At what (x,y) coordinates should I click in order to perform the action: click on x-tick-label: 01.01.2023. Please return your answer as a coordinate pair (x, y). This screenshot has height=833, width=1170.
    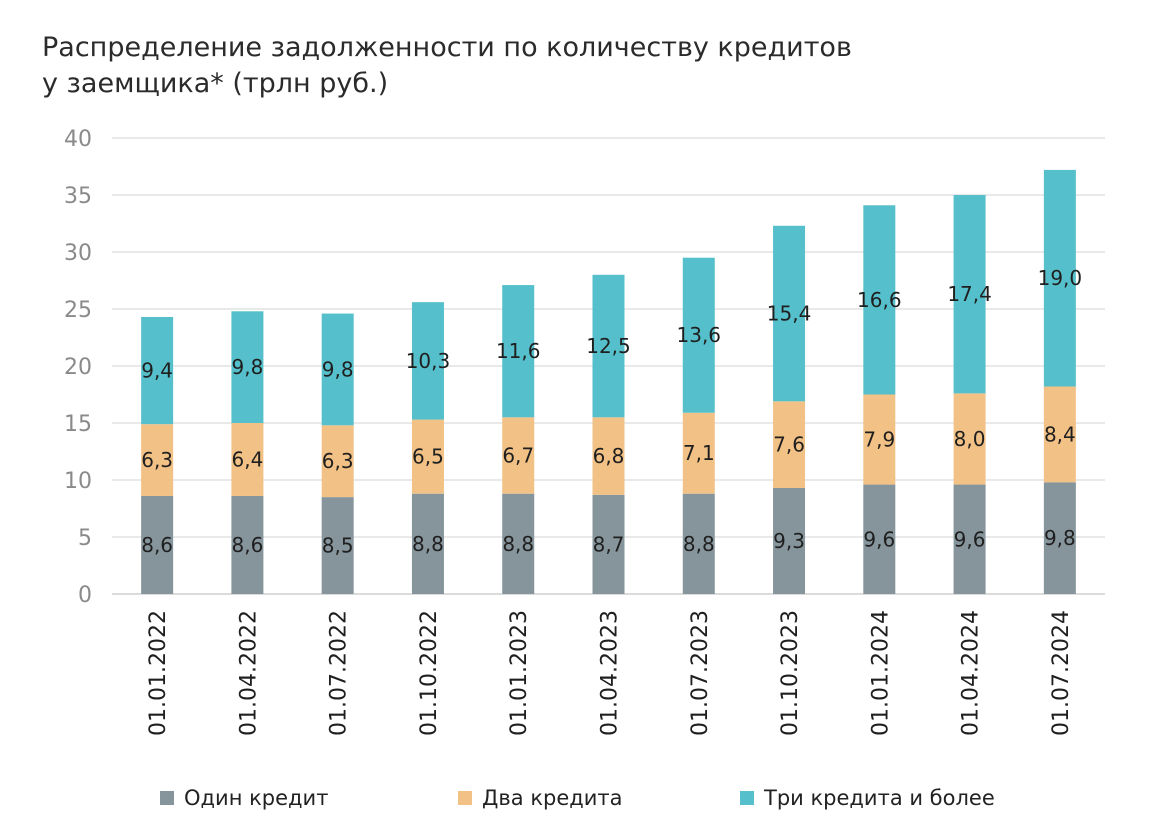
    Looking at the image, I should click on (519, 673).